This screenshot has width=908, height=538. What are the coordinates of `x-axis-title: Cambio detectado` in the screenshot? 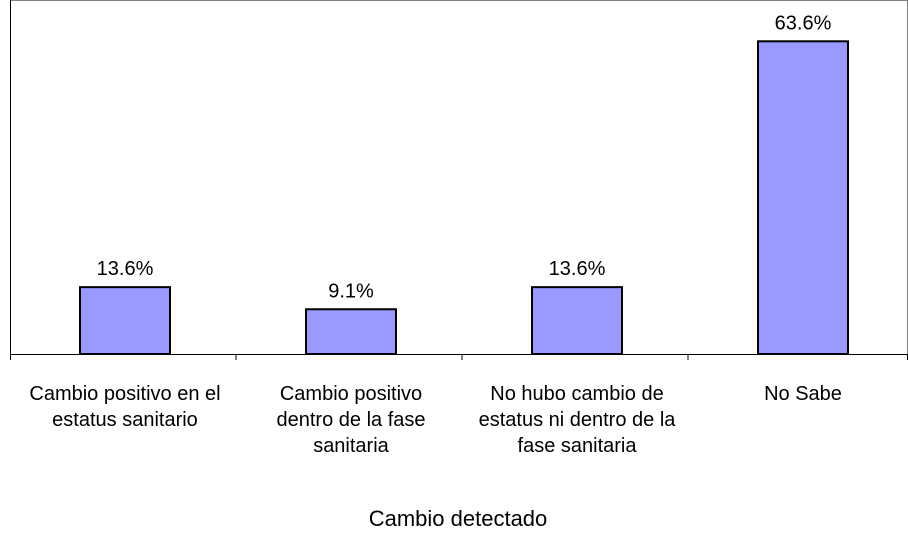 It's located at (458, 518).